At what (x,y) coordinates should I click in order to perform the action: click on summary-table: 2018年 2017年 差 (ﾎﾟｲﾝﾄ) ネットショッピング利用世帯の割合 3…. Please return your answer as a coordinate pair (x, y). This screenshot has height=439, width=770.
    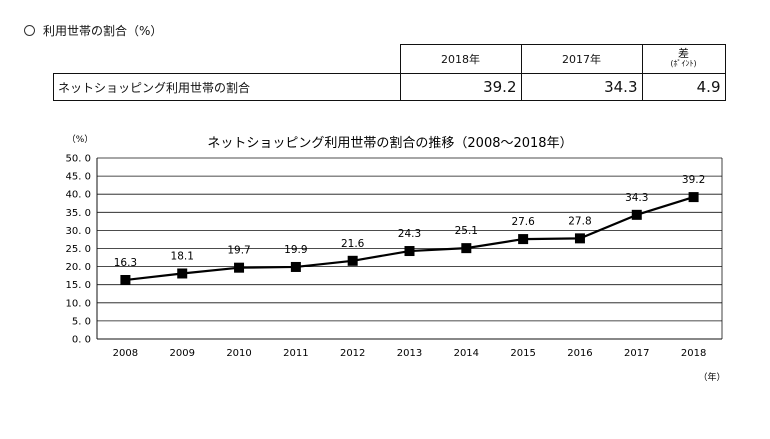
    Looking at the image, I should click on (389, 72).